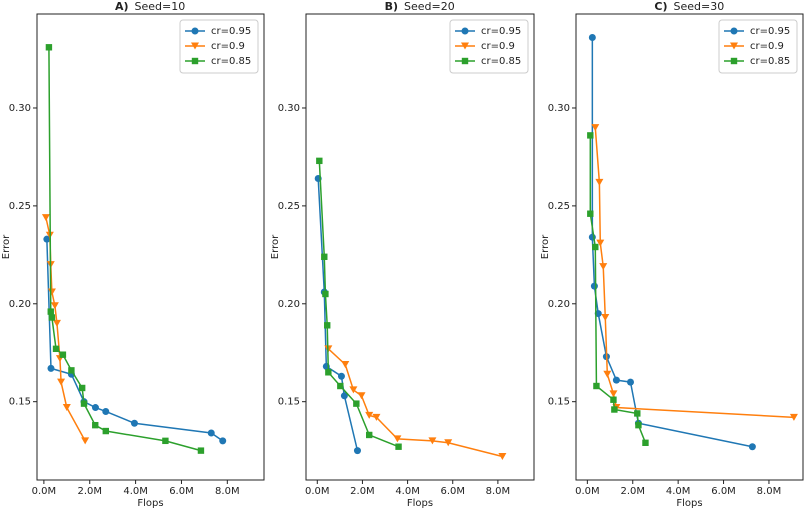  What do you see at coordinates (770, 31) in the screenshot?
I see `legend-label: cr=0.95` at bounding box center [770, 31].